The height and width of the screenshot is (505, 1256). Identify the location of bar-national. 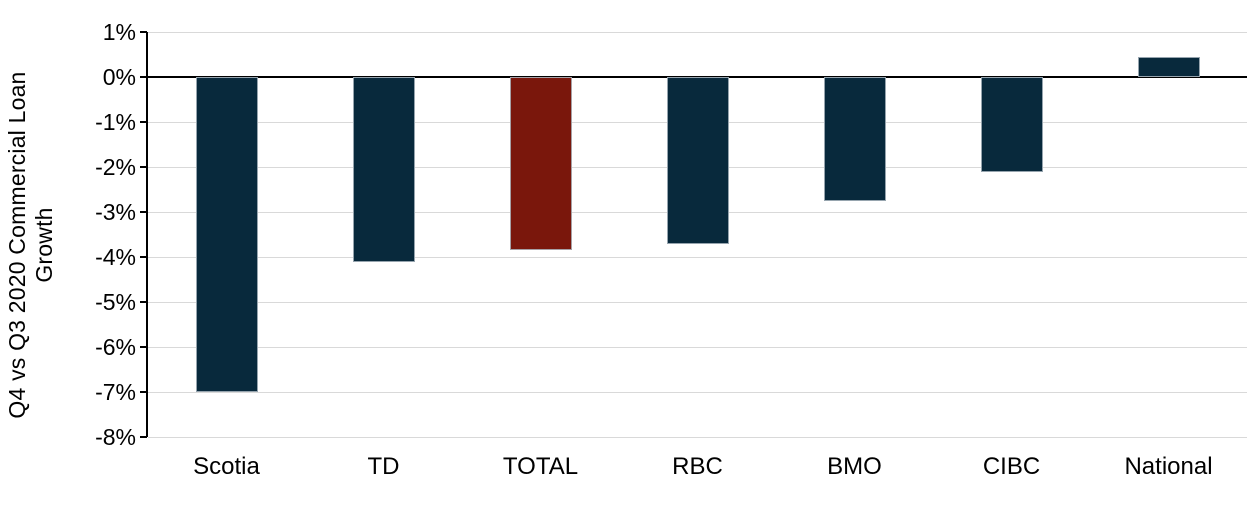
(1168, 66).